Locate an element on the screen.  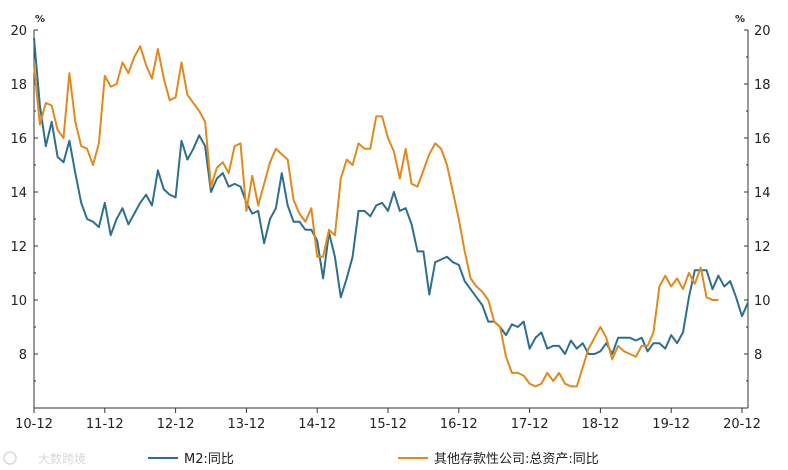
x-tick-label: 10-12 is located at coordinates (34, 424).